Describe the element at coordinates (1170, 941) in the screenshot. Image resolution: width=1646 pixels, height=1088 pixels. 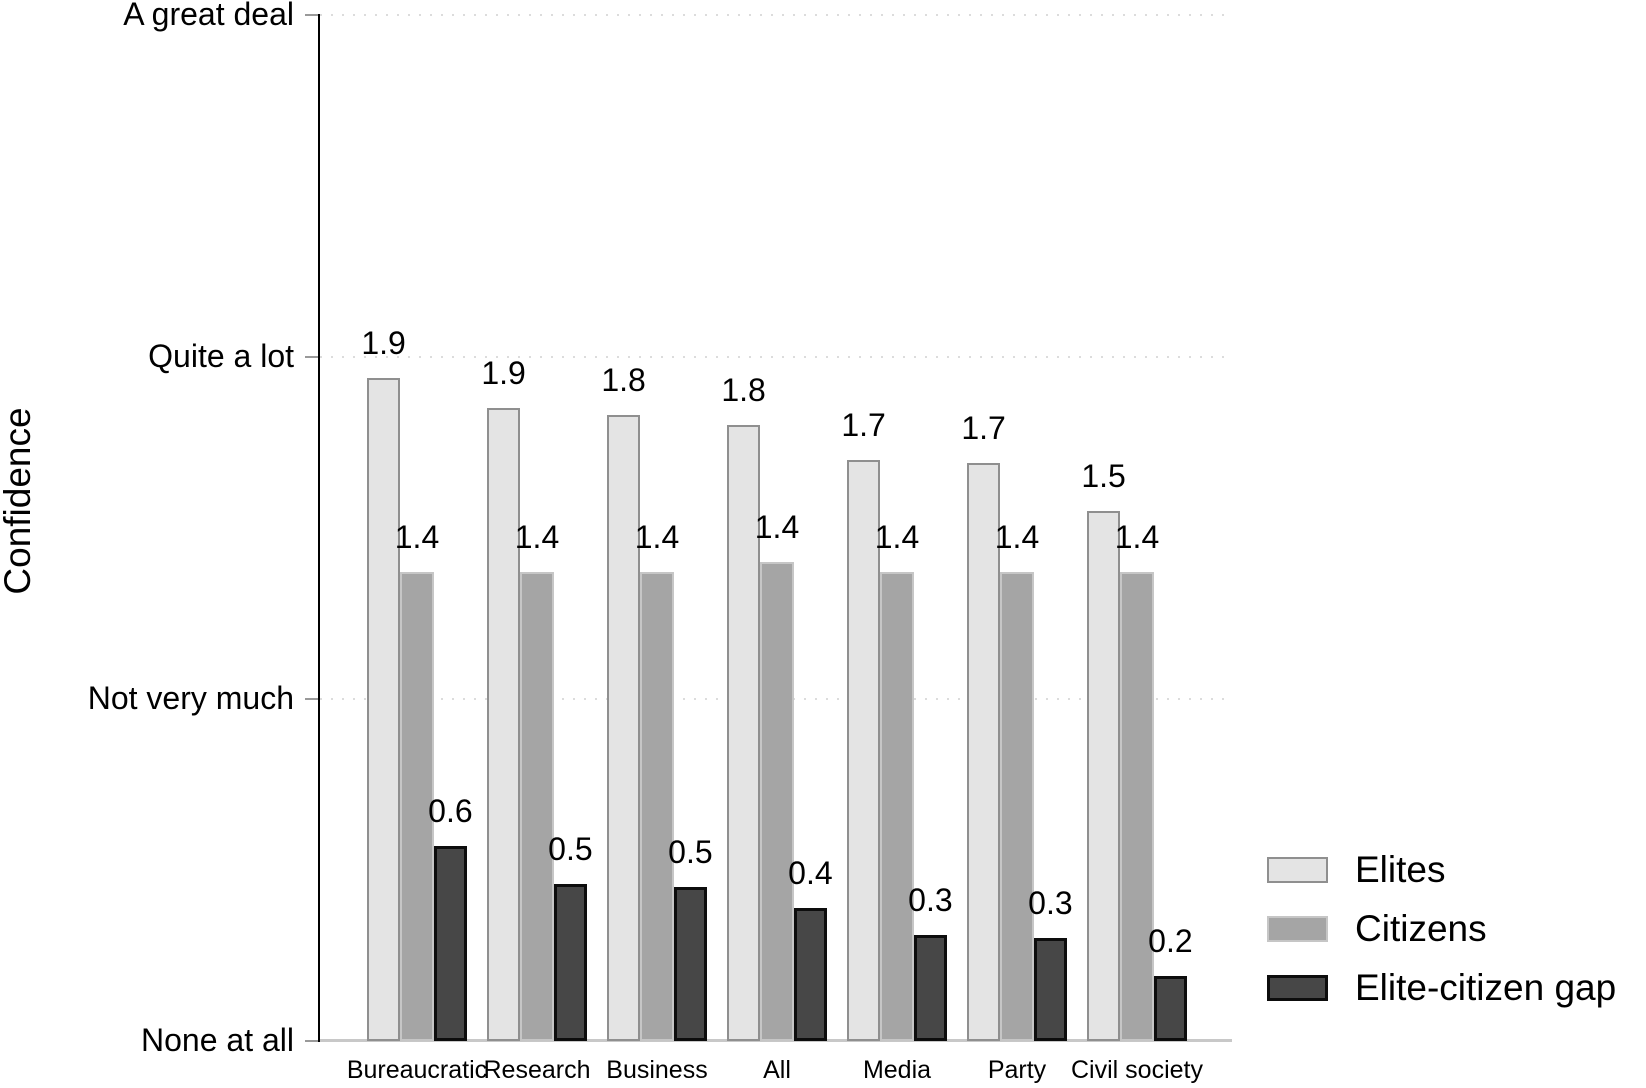
I see `bar-value-label-elite-citizen-gap: 0.2` at that location.